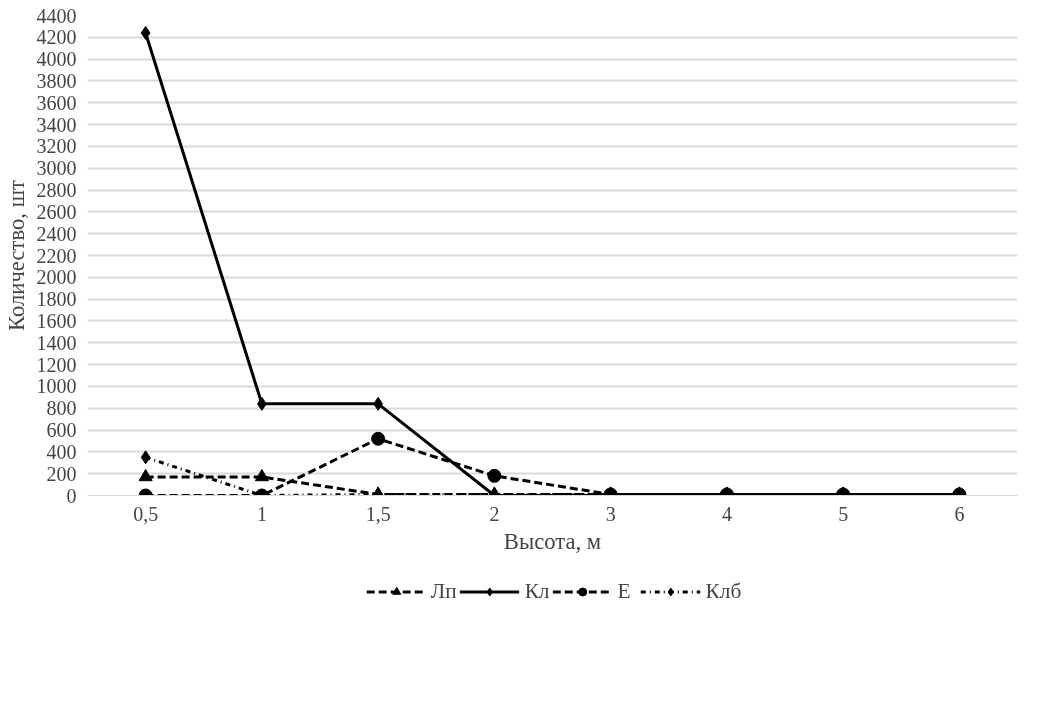  Describe the element at coordinates (610, 513) in the screenshot. I see `x-tick-label: 3` at that location.